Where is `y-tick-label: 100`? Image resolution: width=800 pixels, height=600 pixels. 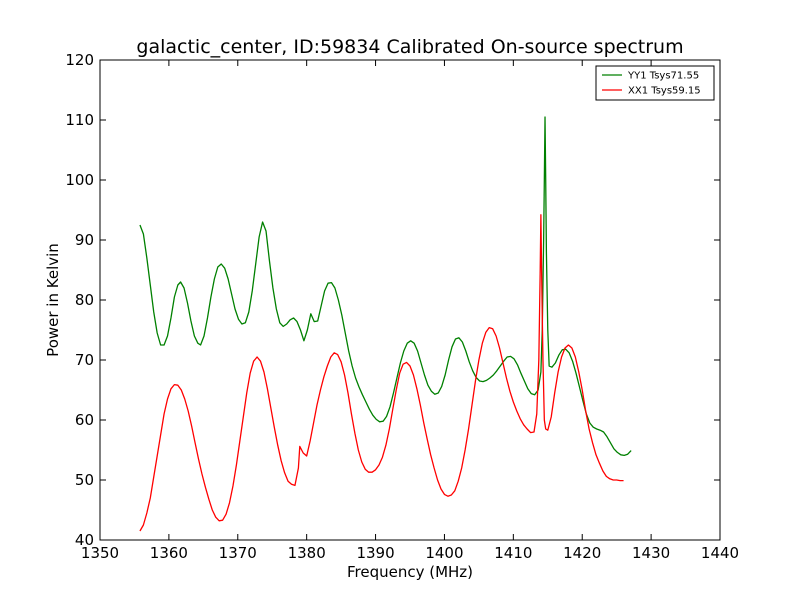 y-tick-label: 100 is located at coordinates (79, 180).